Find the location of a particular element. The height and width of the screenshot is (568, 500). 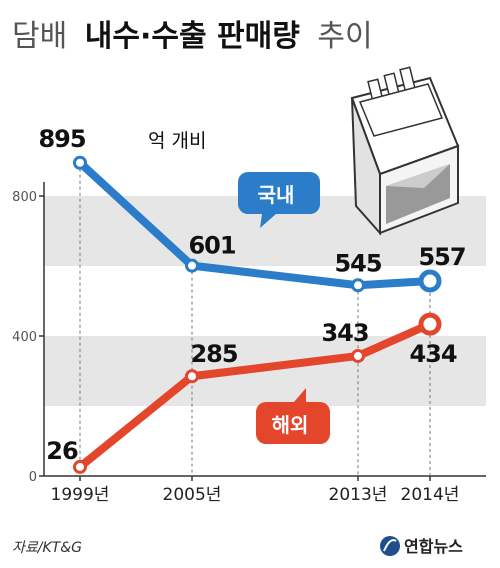

title-part-3: 추이 is located at coordinates (344, 36).